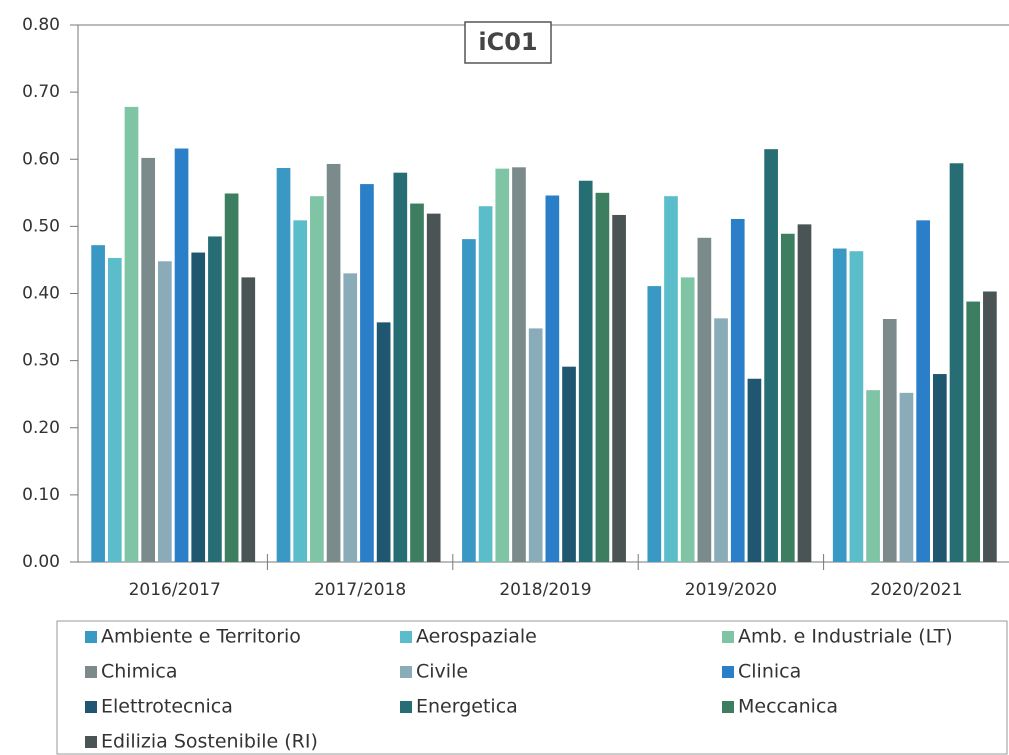 The height and width of the screenshot is (755, 1009). Describe the element at coordinates (545, 590) in the screenshot. I see `x-tick-label: 2018/2019` at that location.